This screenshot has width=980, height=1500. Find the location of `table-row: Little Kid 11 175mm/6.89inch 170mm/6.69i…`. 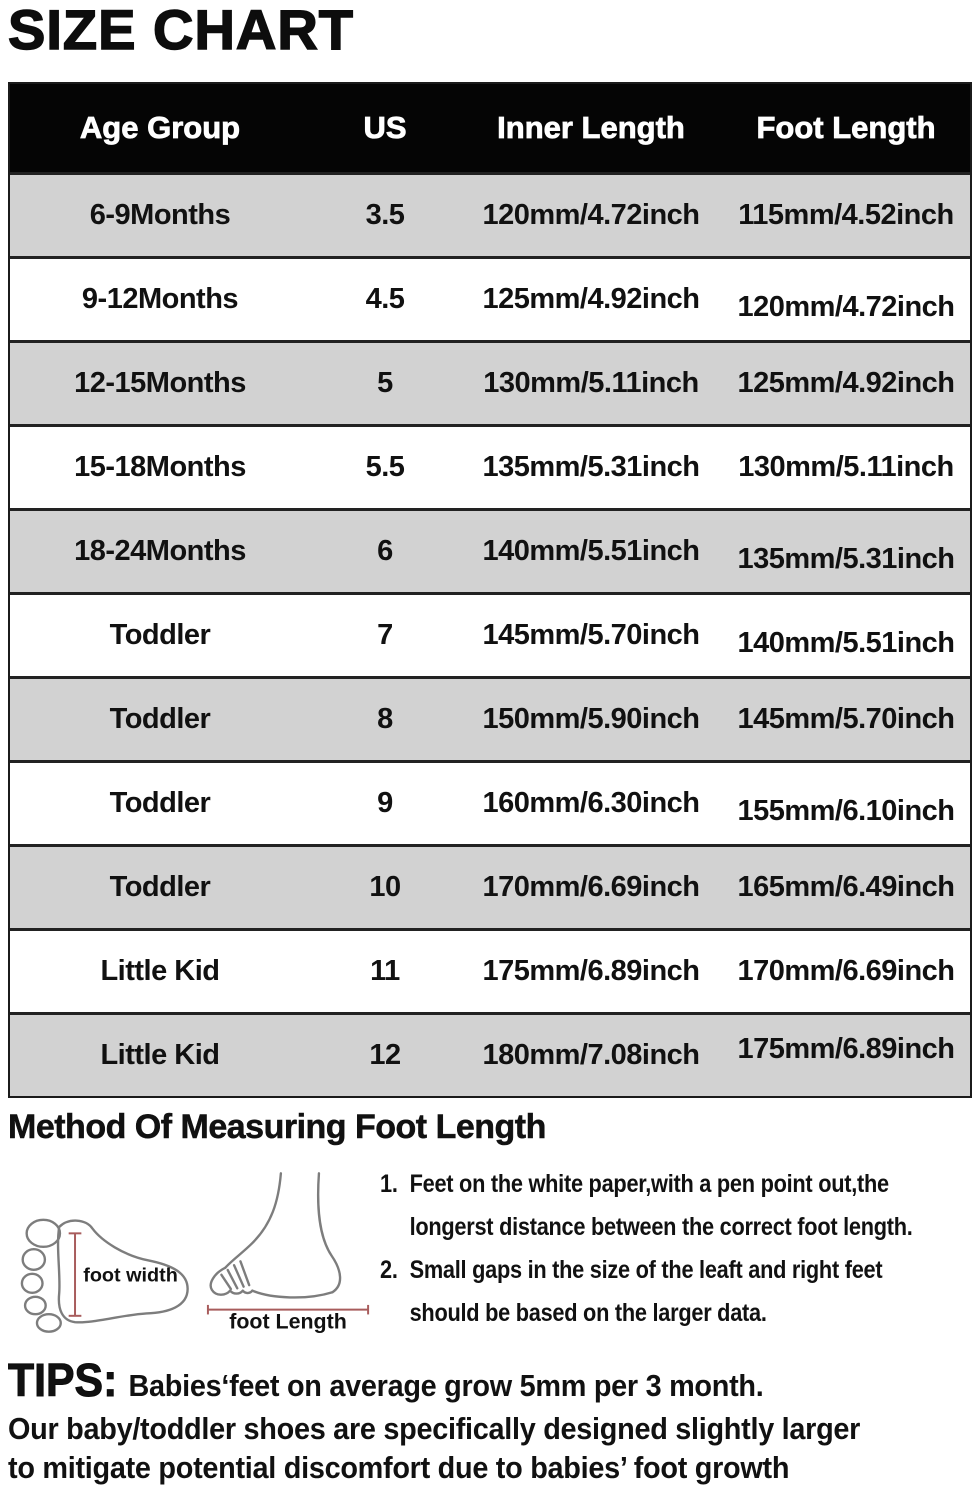

table-row: Little Kid 11 175mm/6.89inch 170mm/6.69i… is located at coordinates (490, 970).